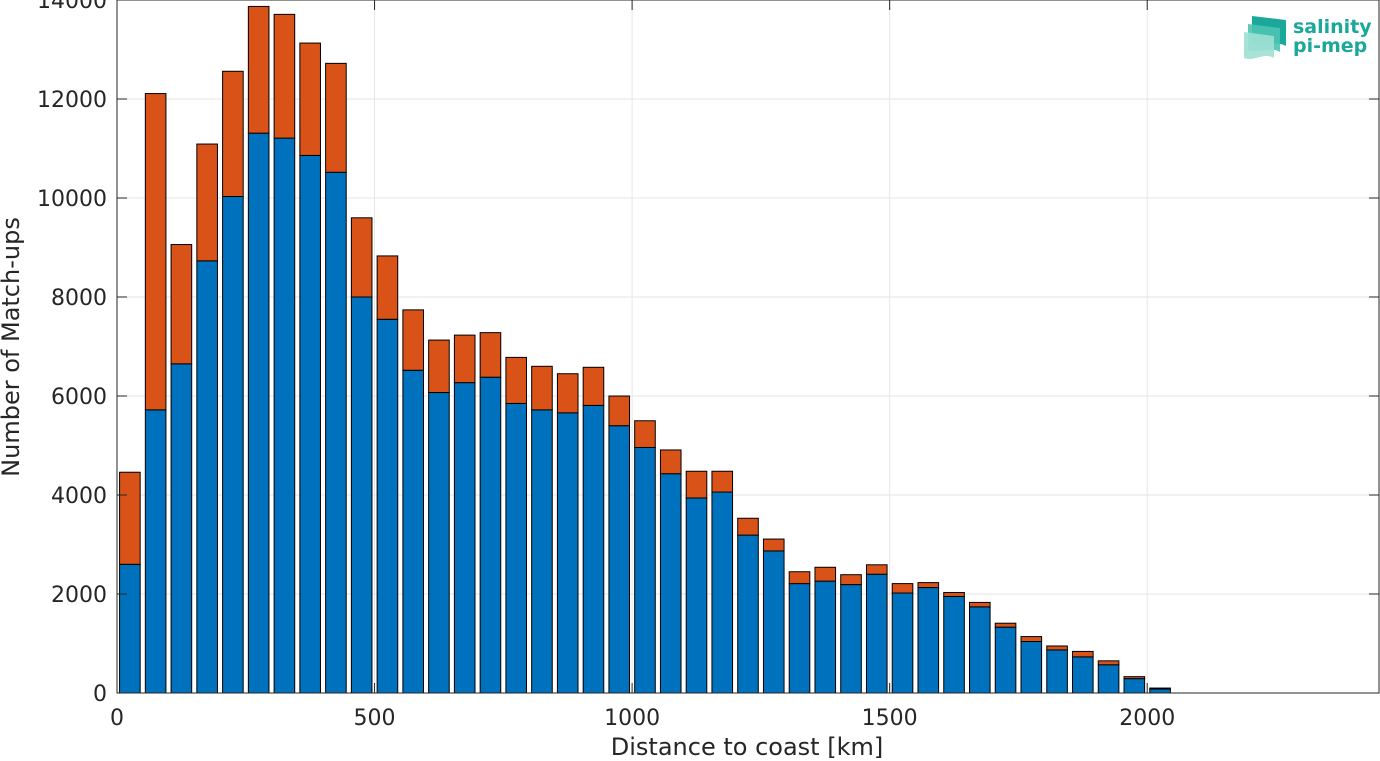  Describe the element at coordinates (100, 694) in the screenshot. I see `y-tick-label: 0` at that location.